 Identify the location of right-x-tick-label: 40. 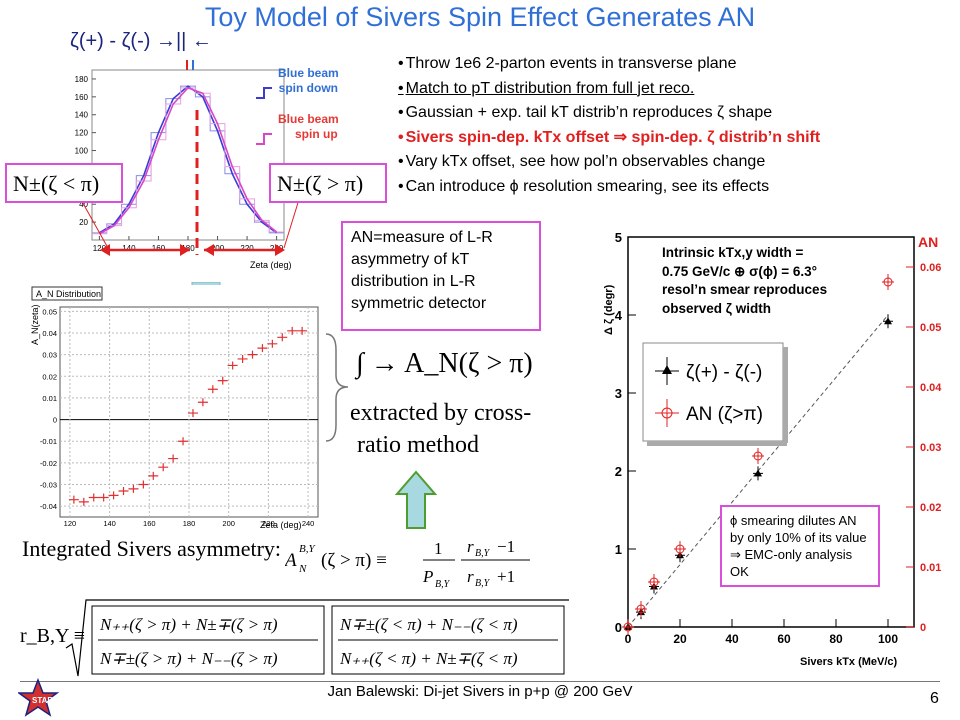
(732, 639).